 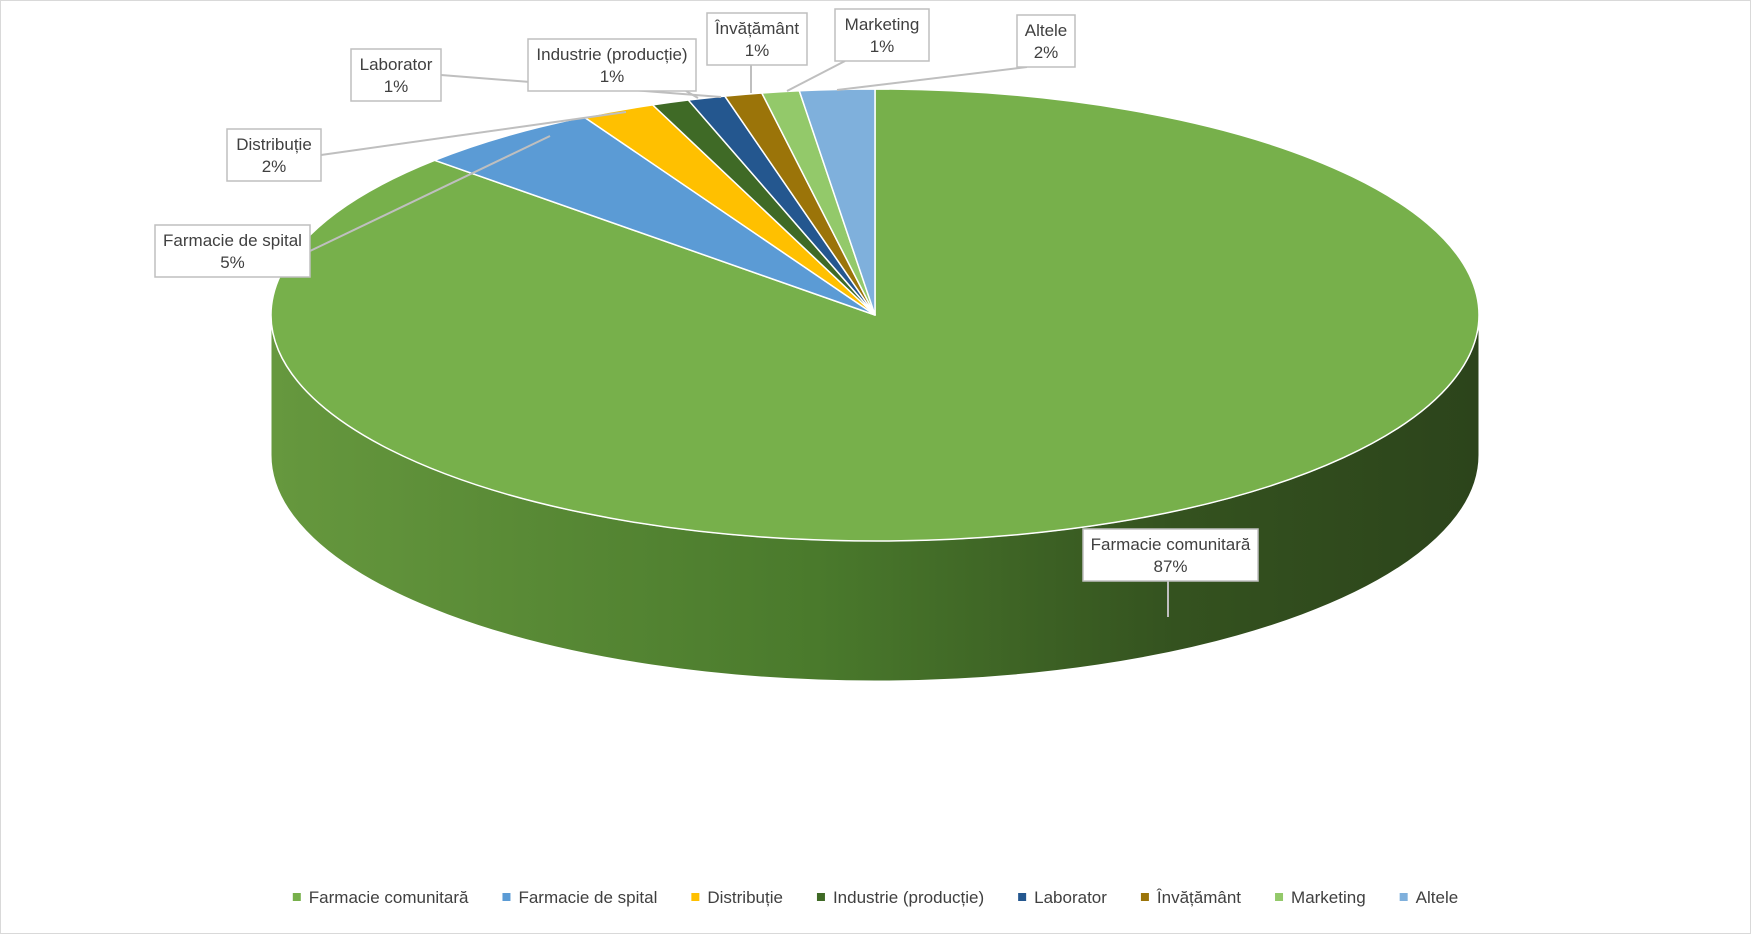 I want to click on legend-label: Farmacie de spital, so click(x=587, y=897).